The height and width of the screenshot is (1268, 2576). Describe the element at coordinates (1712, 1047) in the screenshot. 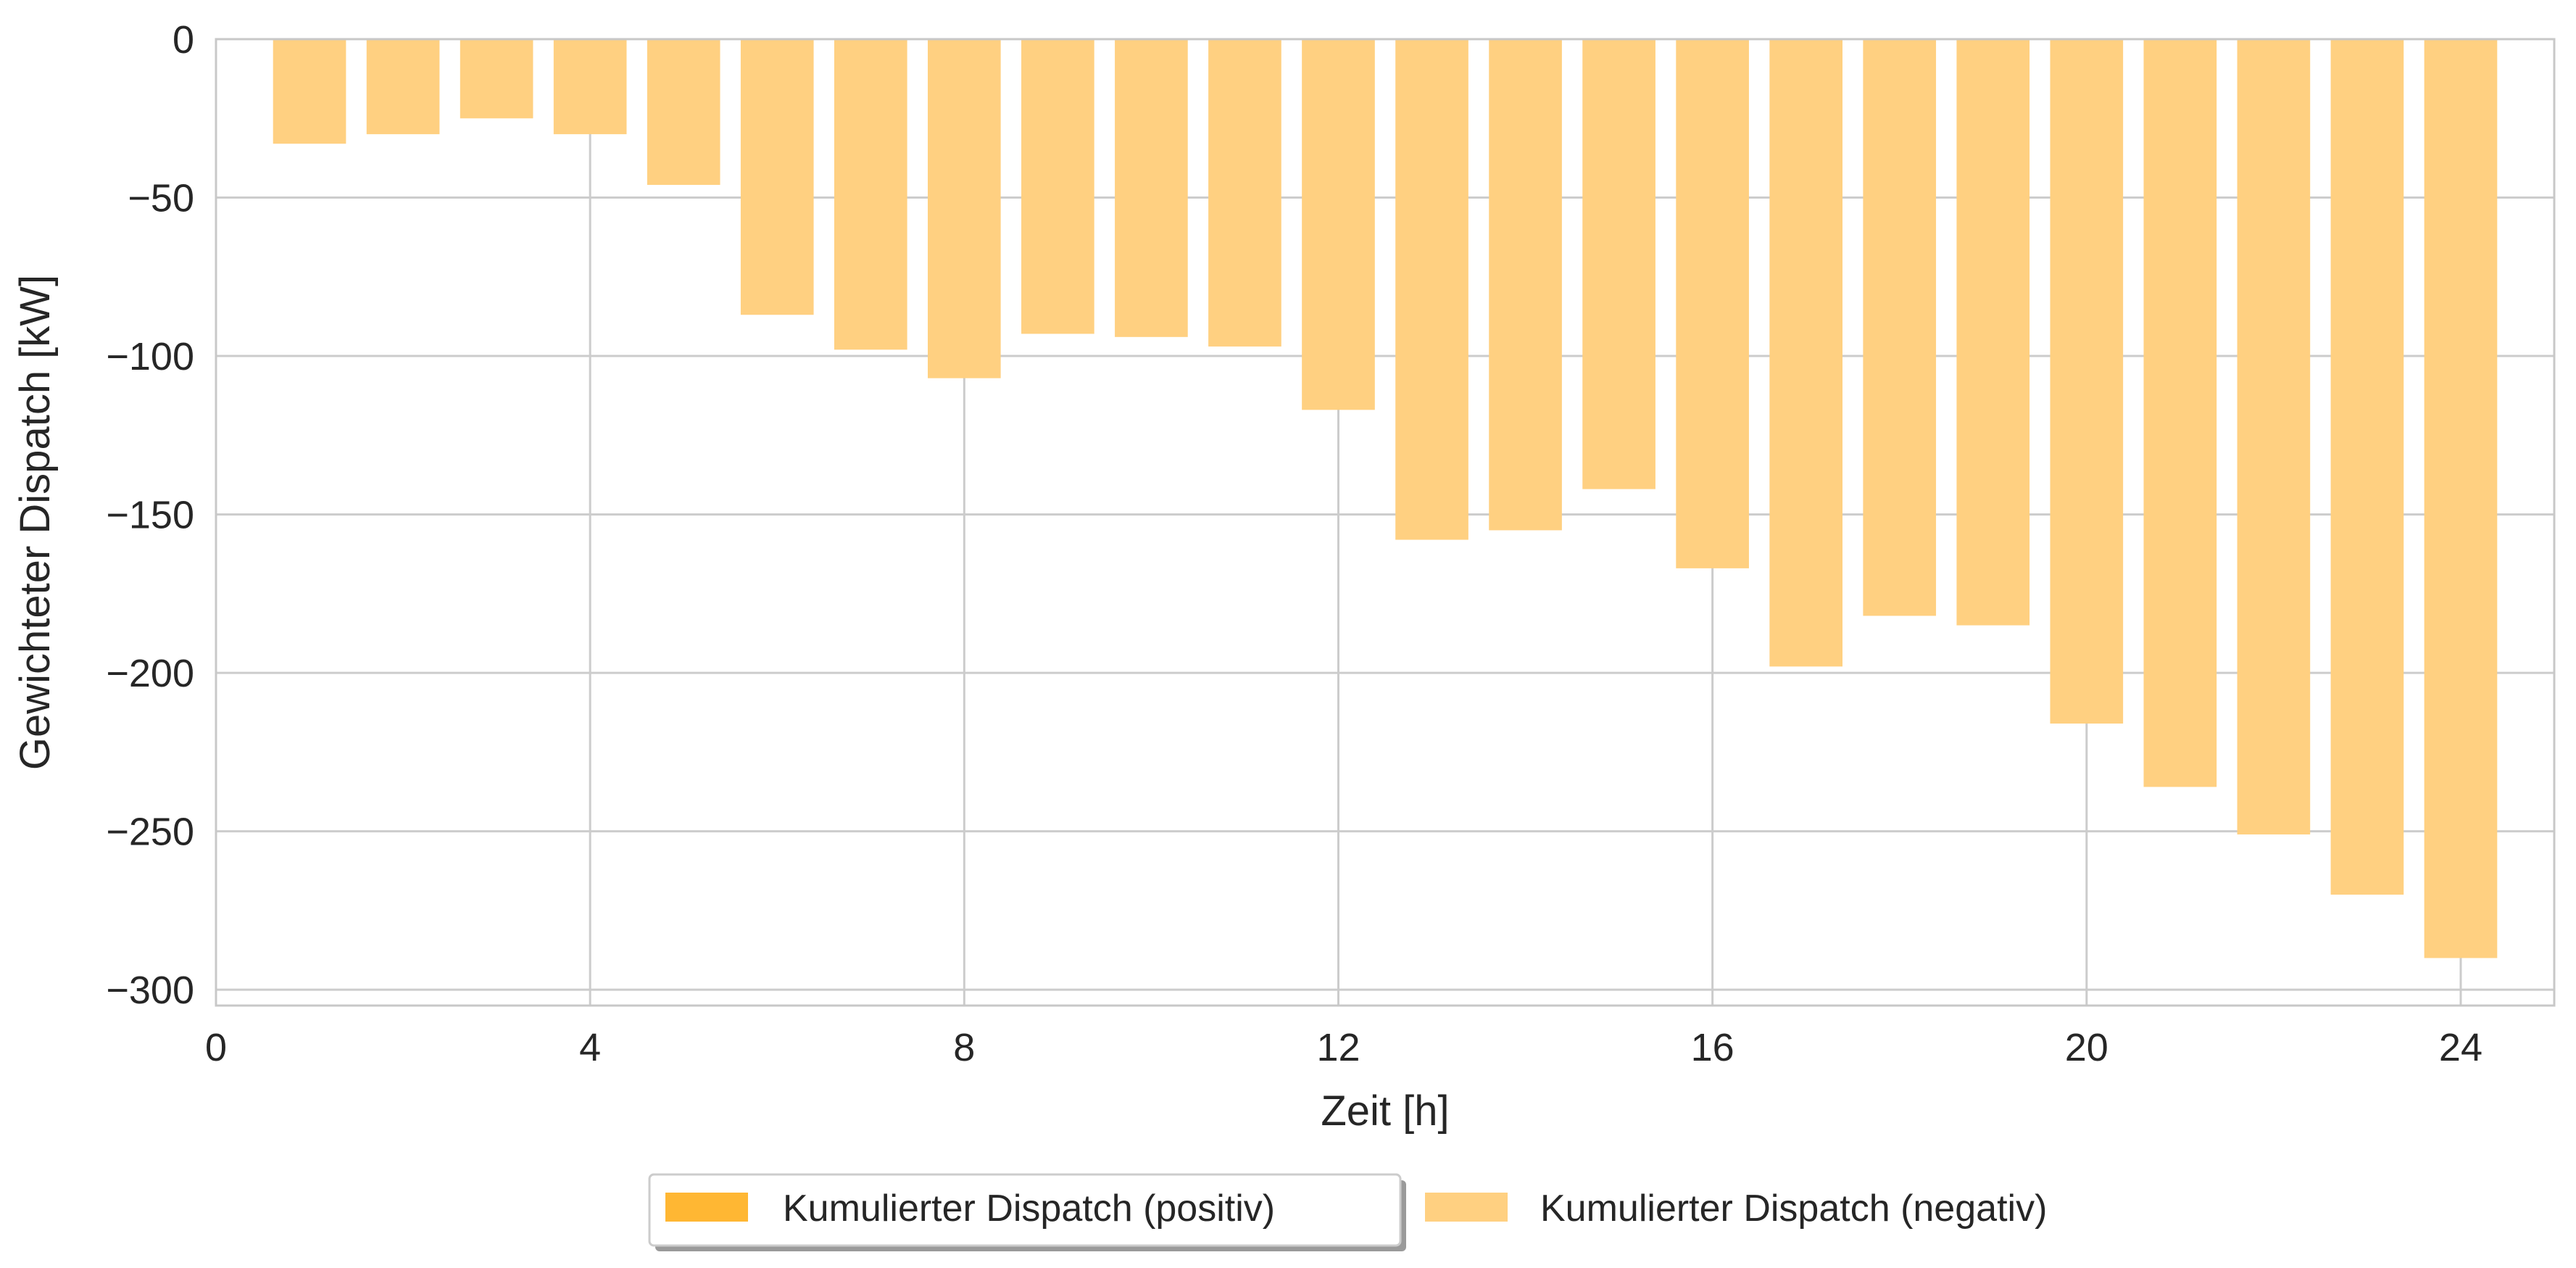

I see `x-tick-label: 16` at that location.